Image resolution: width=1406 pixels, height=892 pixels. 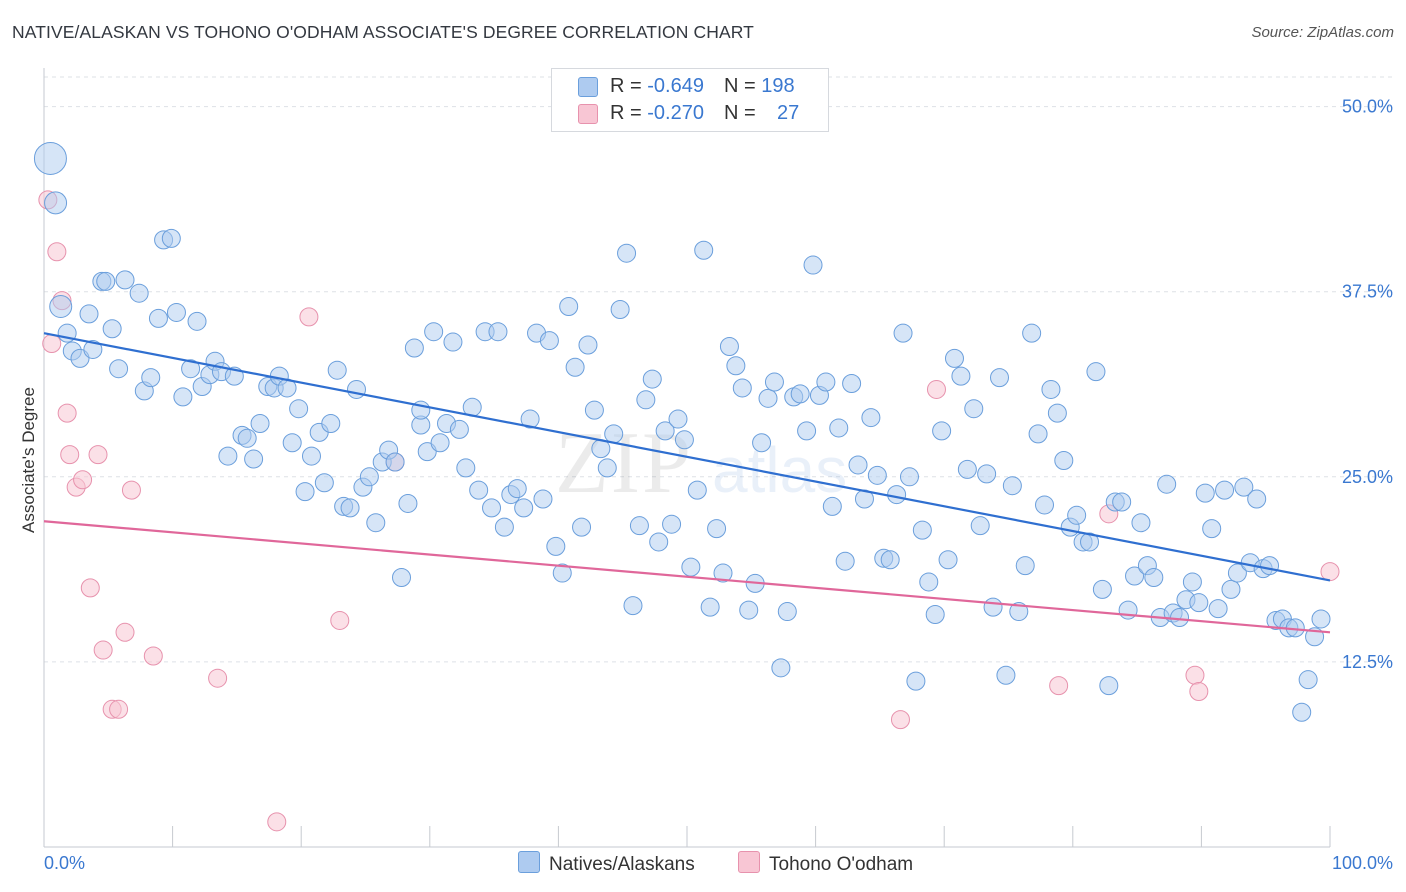 I want to click on y-tick-label: 12.5%, so click(x=1367, y=662).